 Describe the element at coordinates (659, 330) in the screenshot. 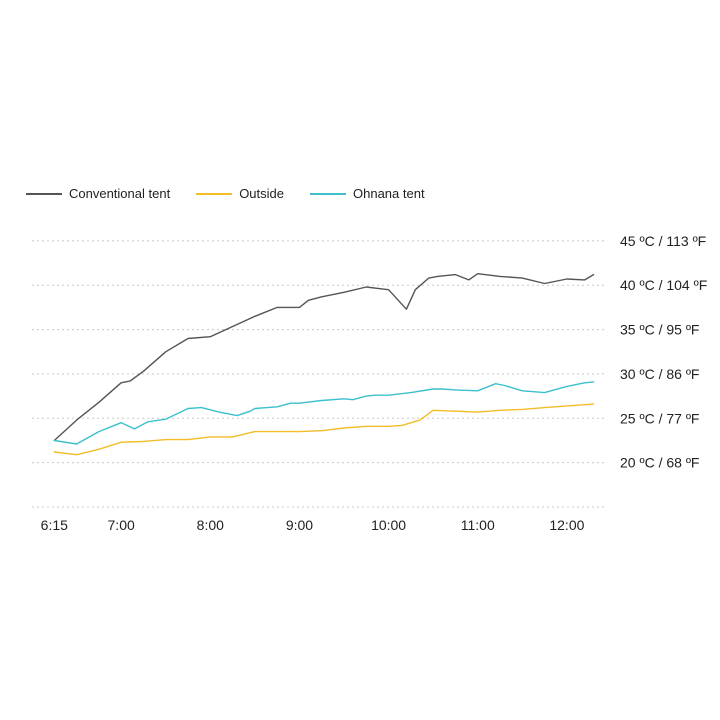

I see `y-tick-label-3: 35 ºC / 95 ºF` at that location.